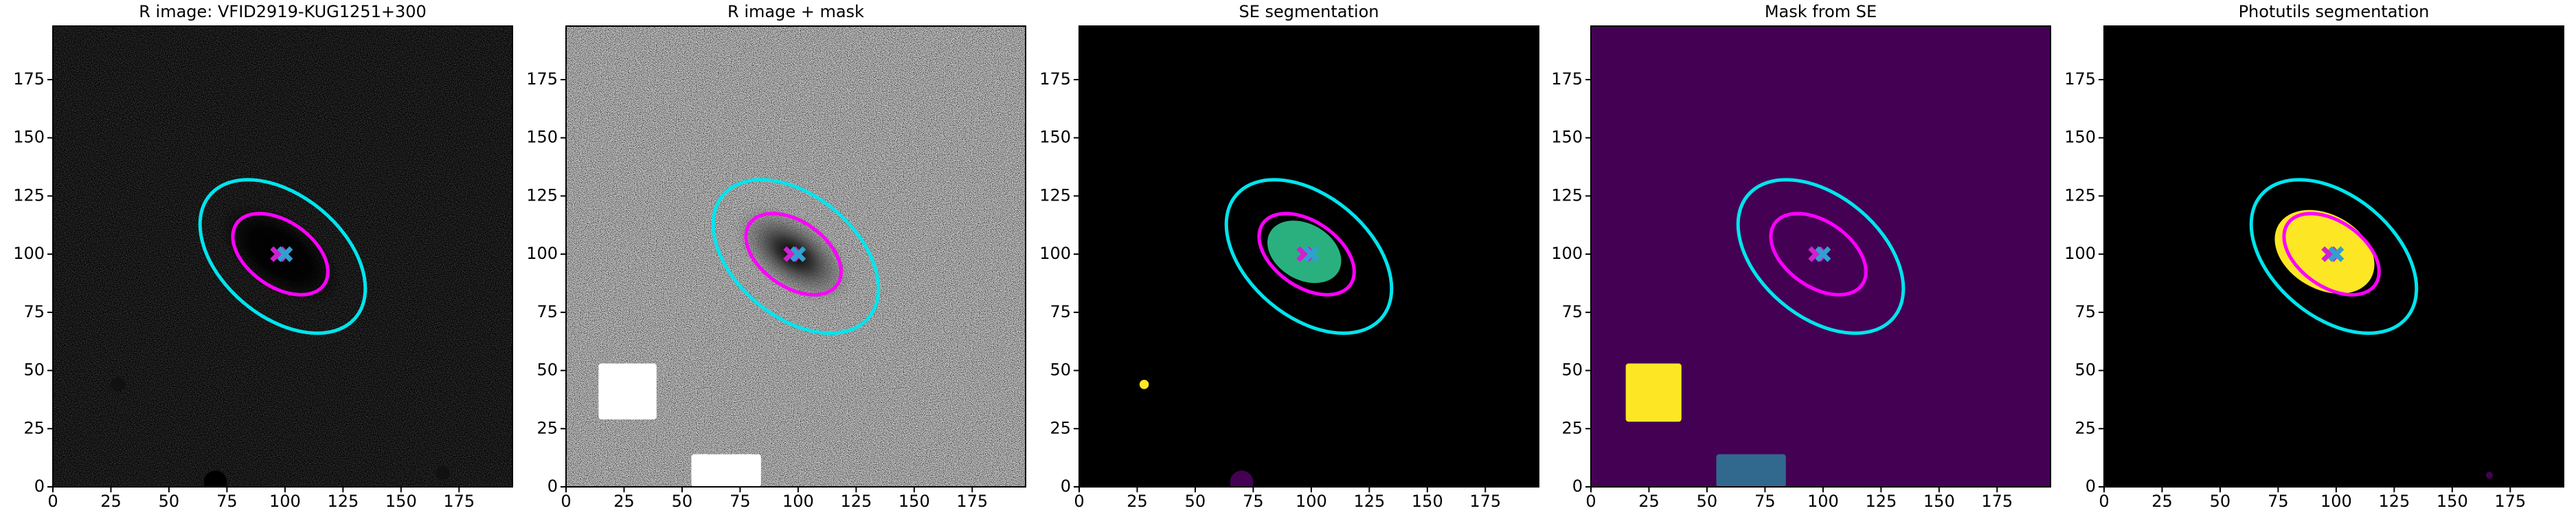 This screenshot has height=515, width=2576. Describe the element at coordinates (1821, 11) in the screenshot. I see `panel-title: Mask from SE` at that location.